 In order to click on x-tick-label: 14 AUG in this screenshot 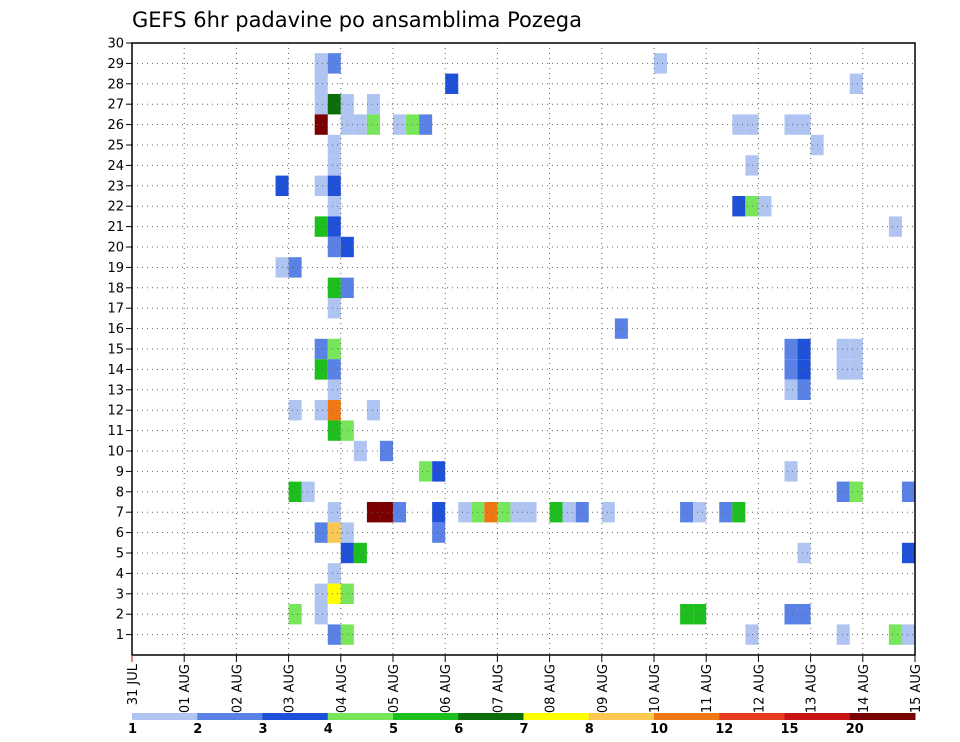, I will do `click(864, 688)`.